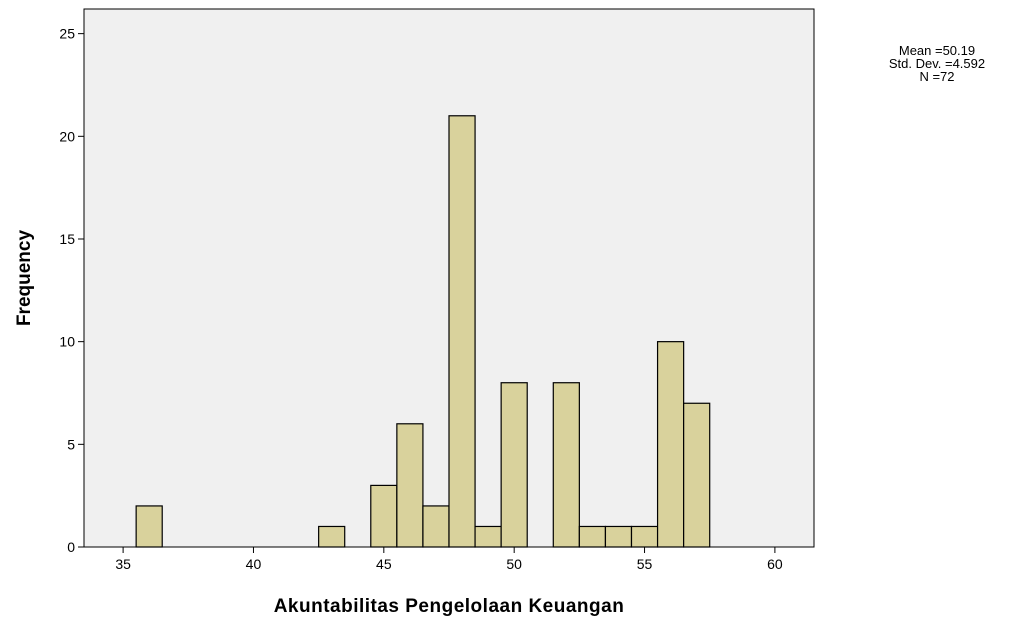 The image size is (1024, 623). I want to click on y-tick-label: 10, so click(67, 342).